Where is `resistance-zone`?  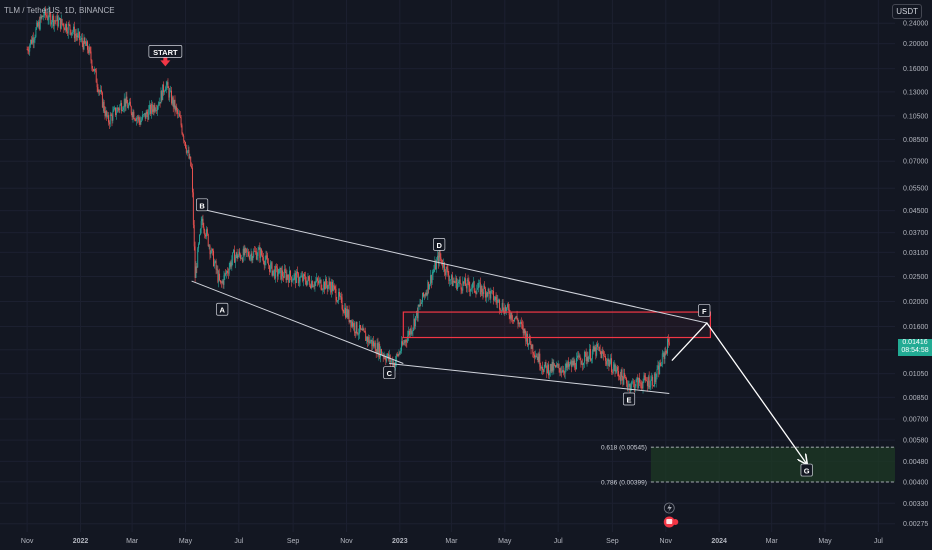
resistance-zone is located at coordinates (557, 325).